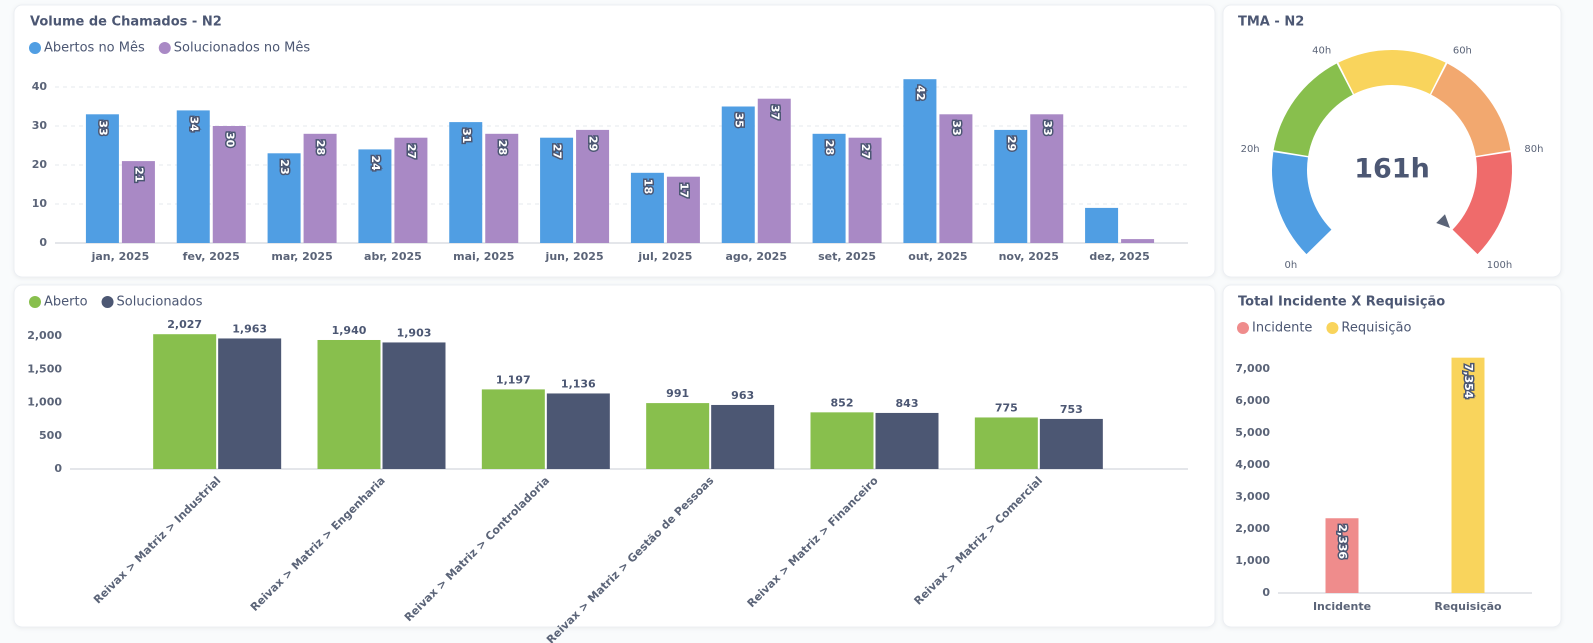 The height and width of the screenshot is (643, 1593). Describe the element at coordinates (211, 256) in the screenshot. I see `x-tick-label: fev, 2025` at that location.